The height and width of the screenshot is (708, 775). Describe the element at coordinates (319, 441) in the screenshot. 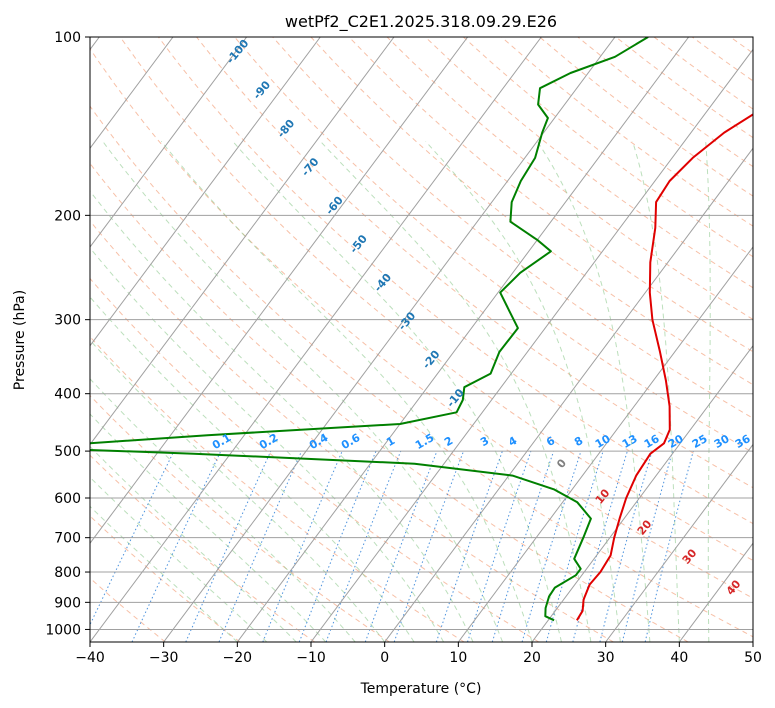

I see `mixing-ratio-label: 0.4` at that location.